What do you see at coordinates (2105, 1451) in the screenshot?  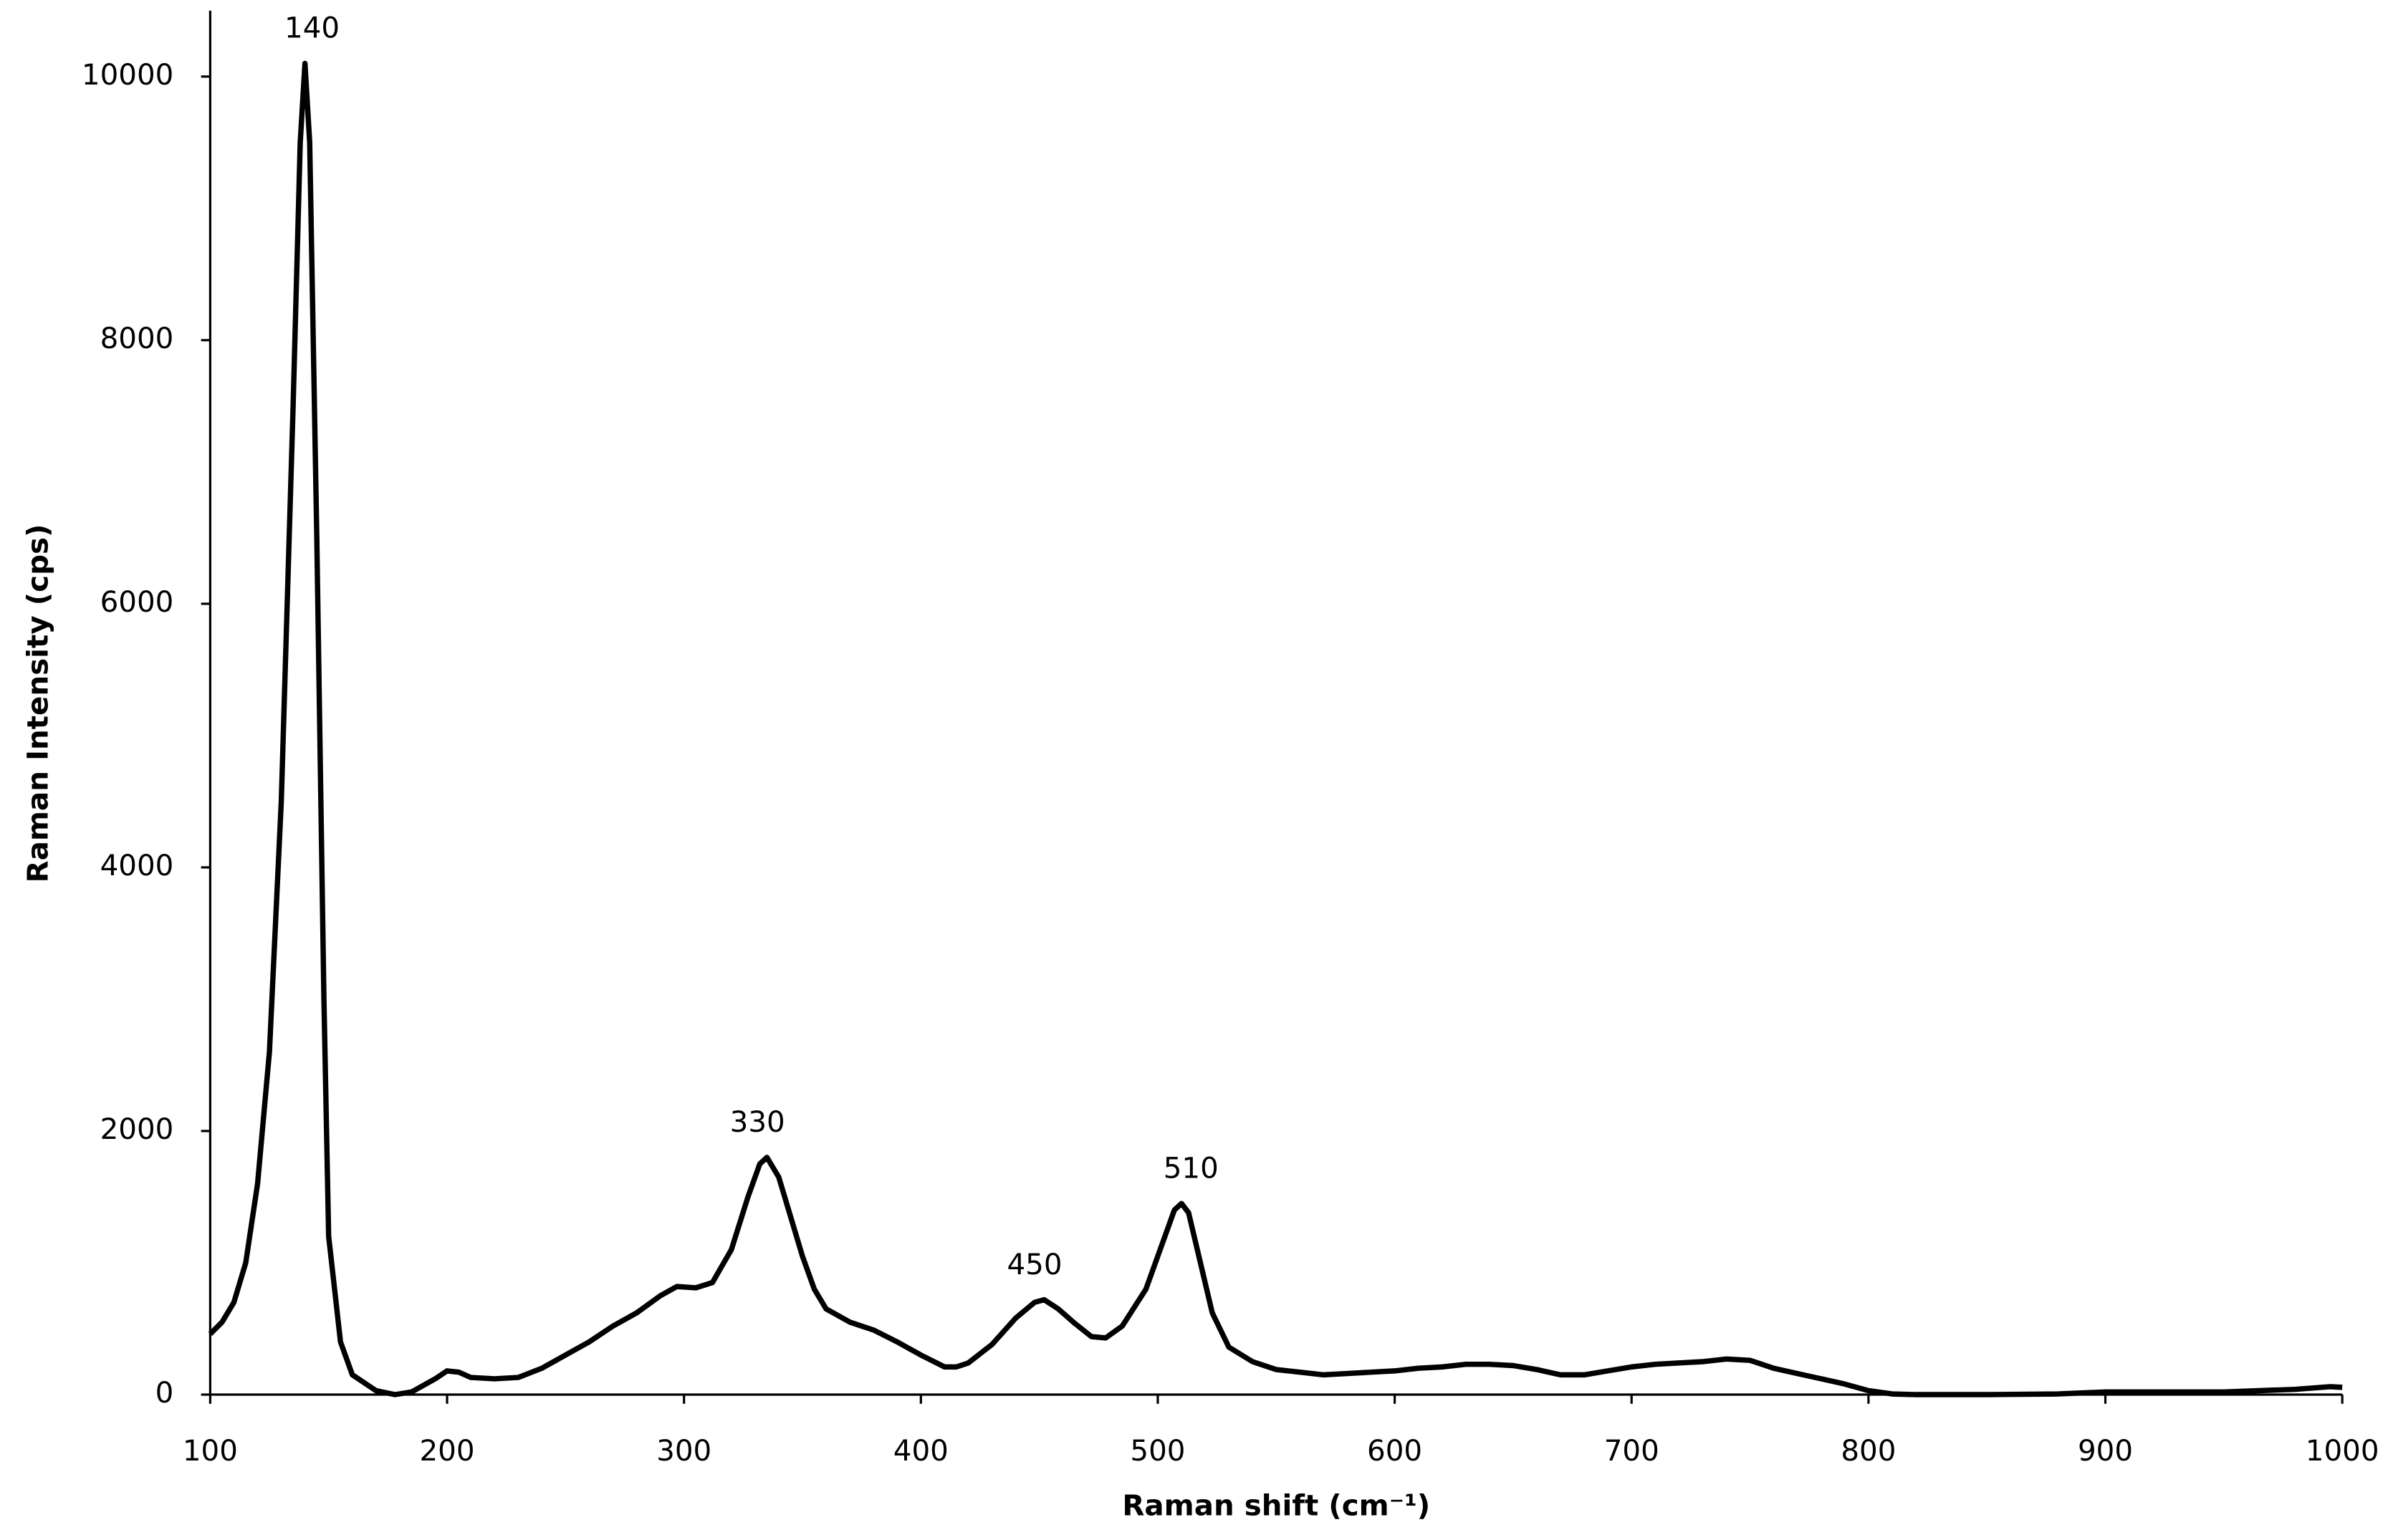 I see `x-tick-label: 900` at bounding box center [2105, 1451].